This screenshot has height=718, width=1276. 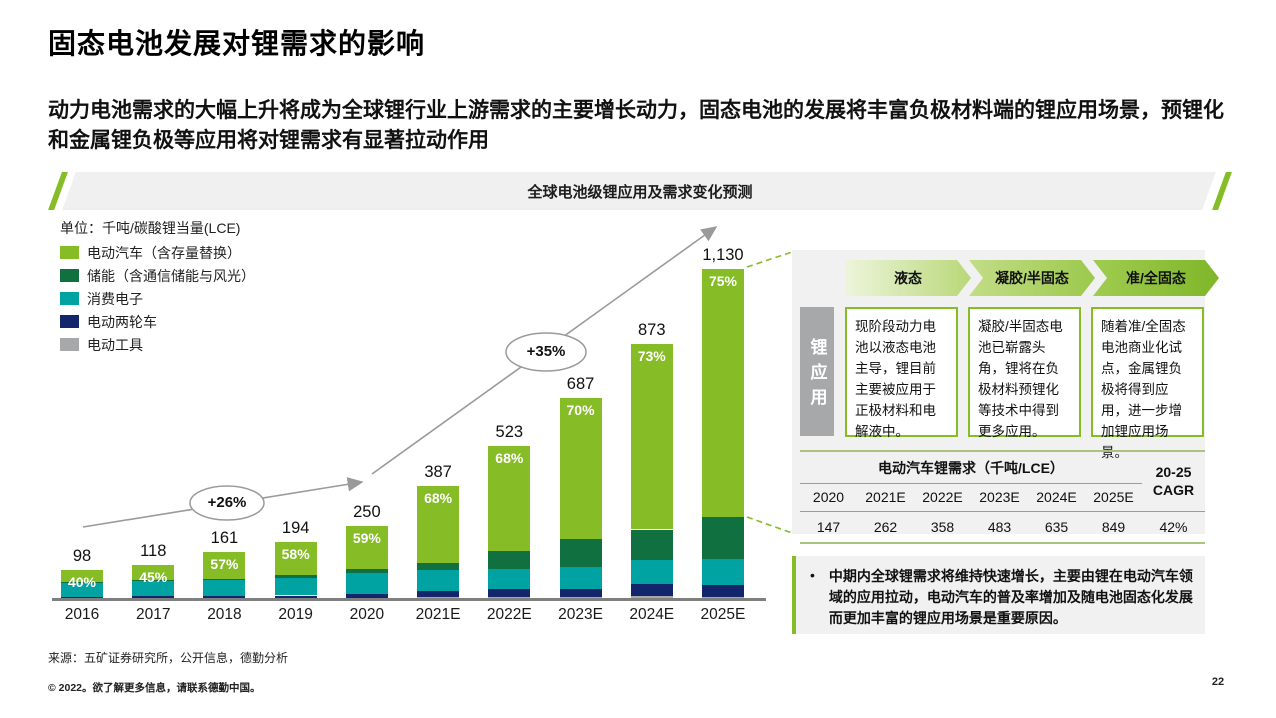 I want to click on table-value: 262, so click(x=885, y=527).